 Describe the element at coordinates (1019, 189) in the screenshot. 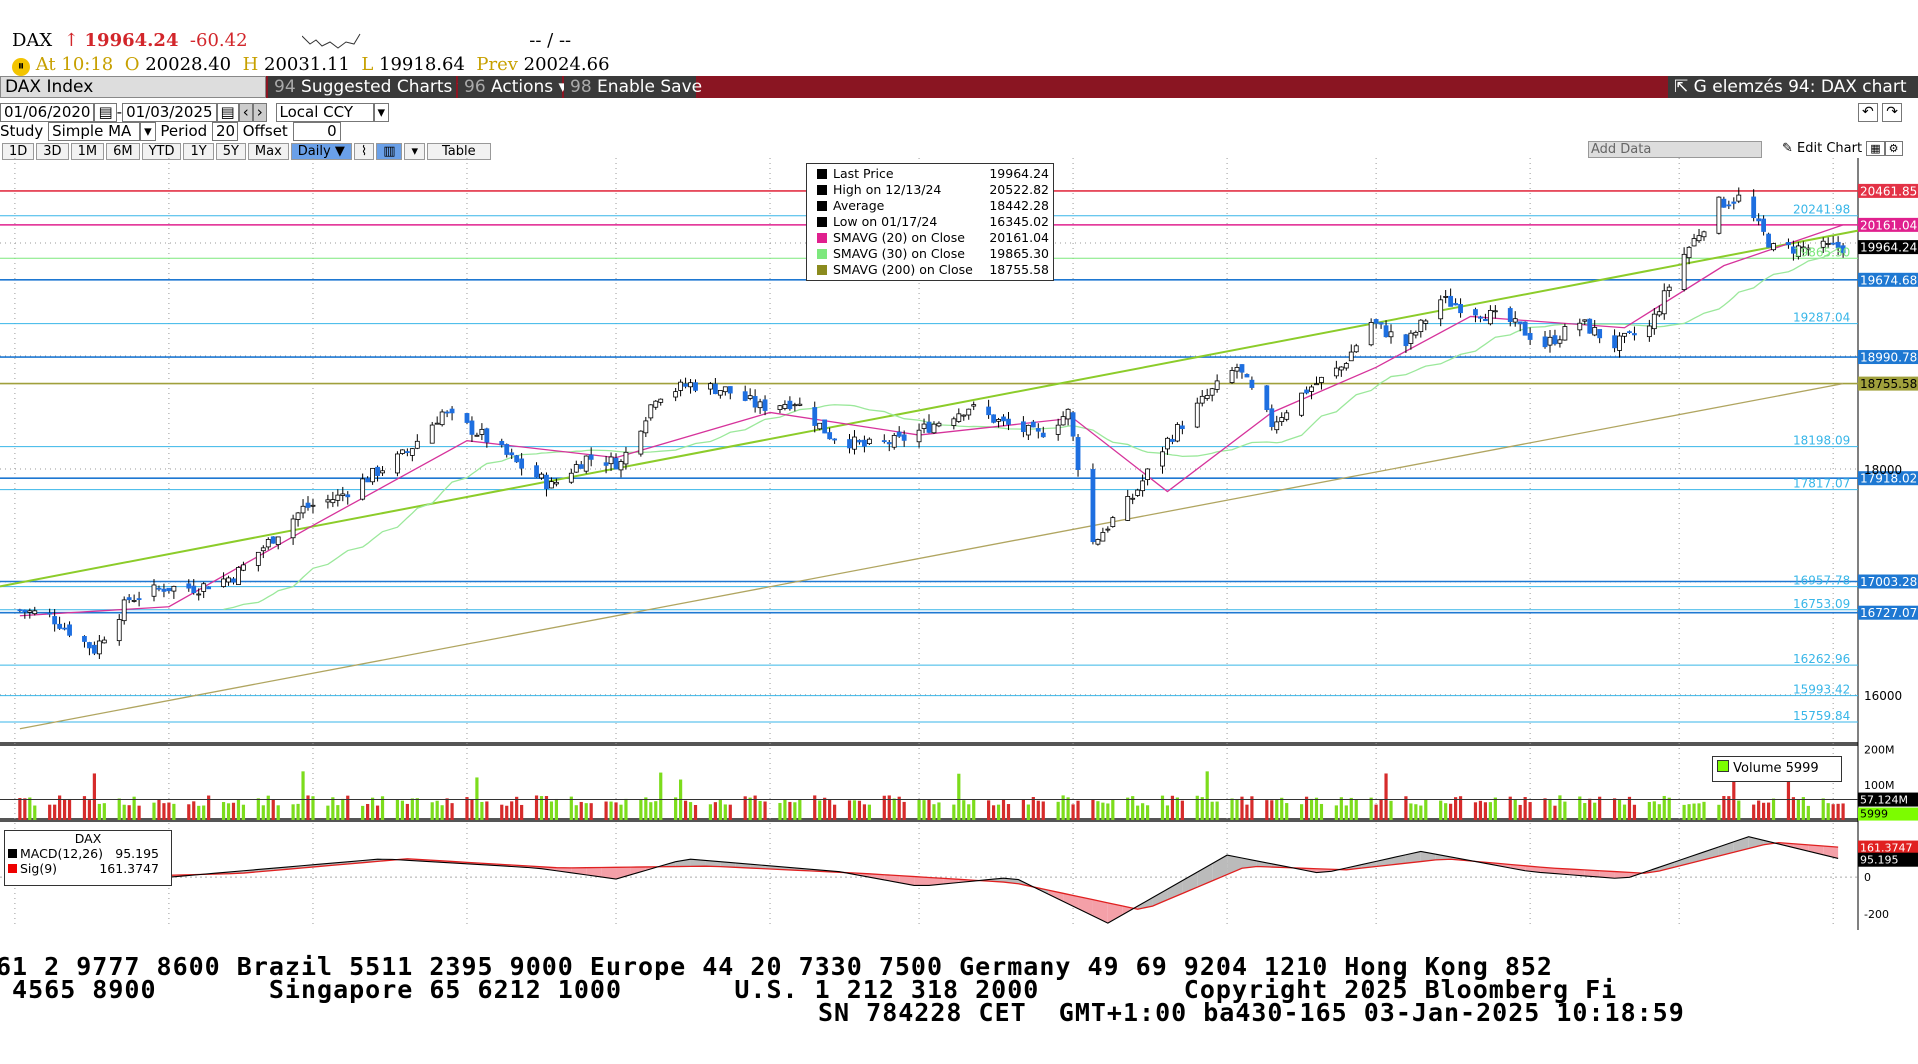

I see `legend-value: 20522.82` at that location.